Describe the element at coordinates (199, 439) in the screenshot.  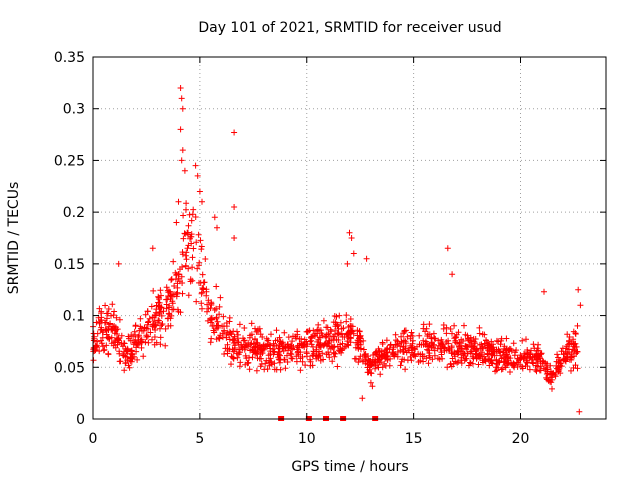
I see `x-tick-label: 5` at that location.